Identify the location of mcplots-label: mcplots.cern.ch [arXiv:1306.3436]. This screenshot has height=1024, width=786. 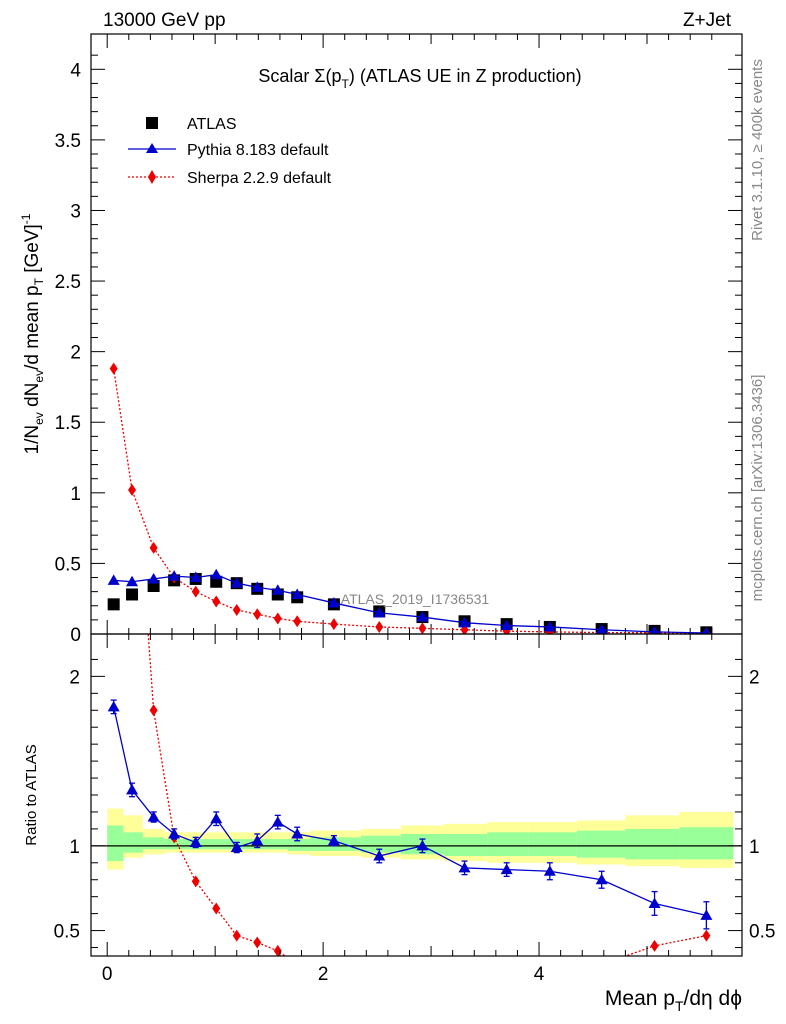
(757, 488).